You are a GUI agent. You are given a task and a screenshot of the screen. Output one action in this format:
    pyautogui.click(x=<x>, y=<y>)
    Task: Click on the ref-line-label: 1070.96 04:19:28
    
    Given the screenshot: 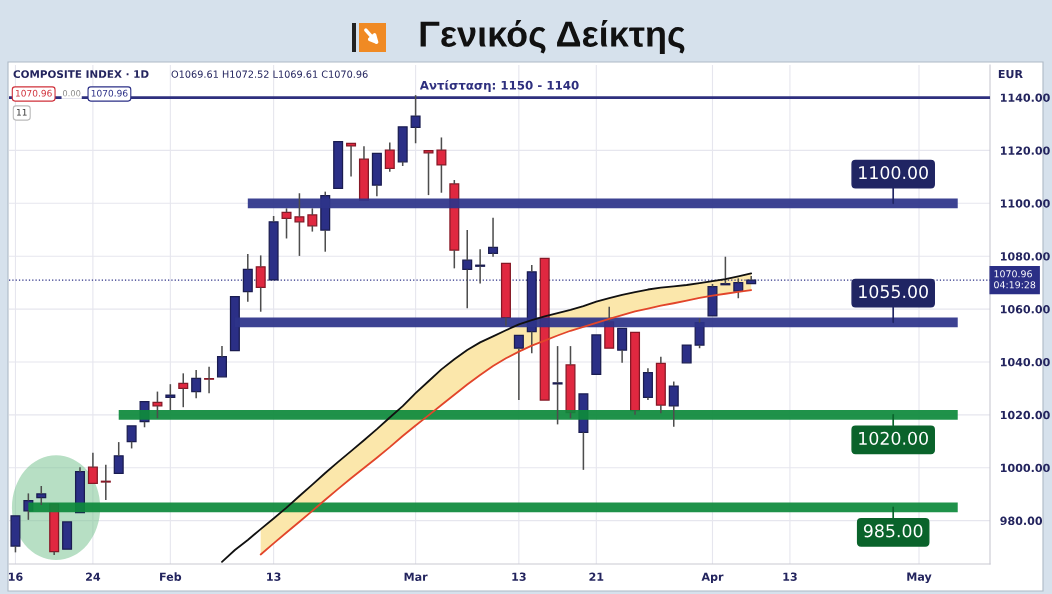 What is the action you would take?
    pyautogui.click(x=1015, y=279)
    